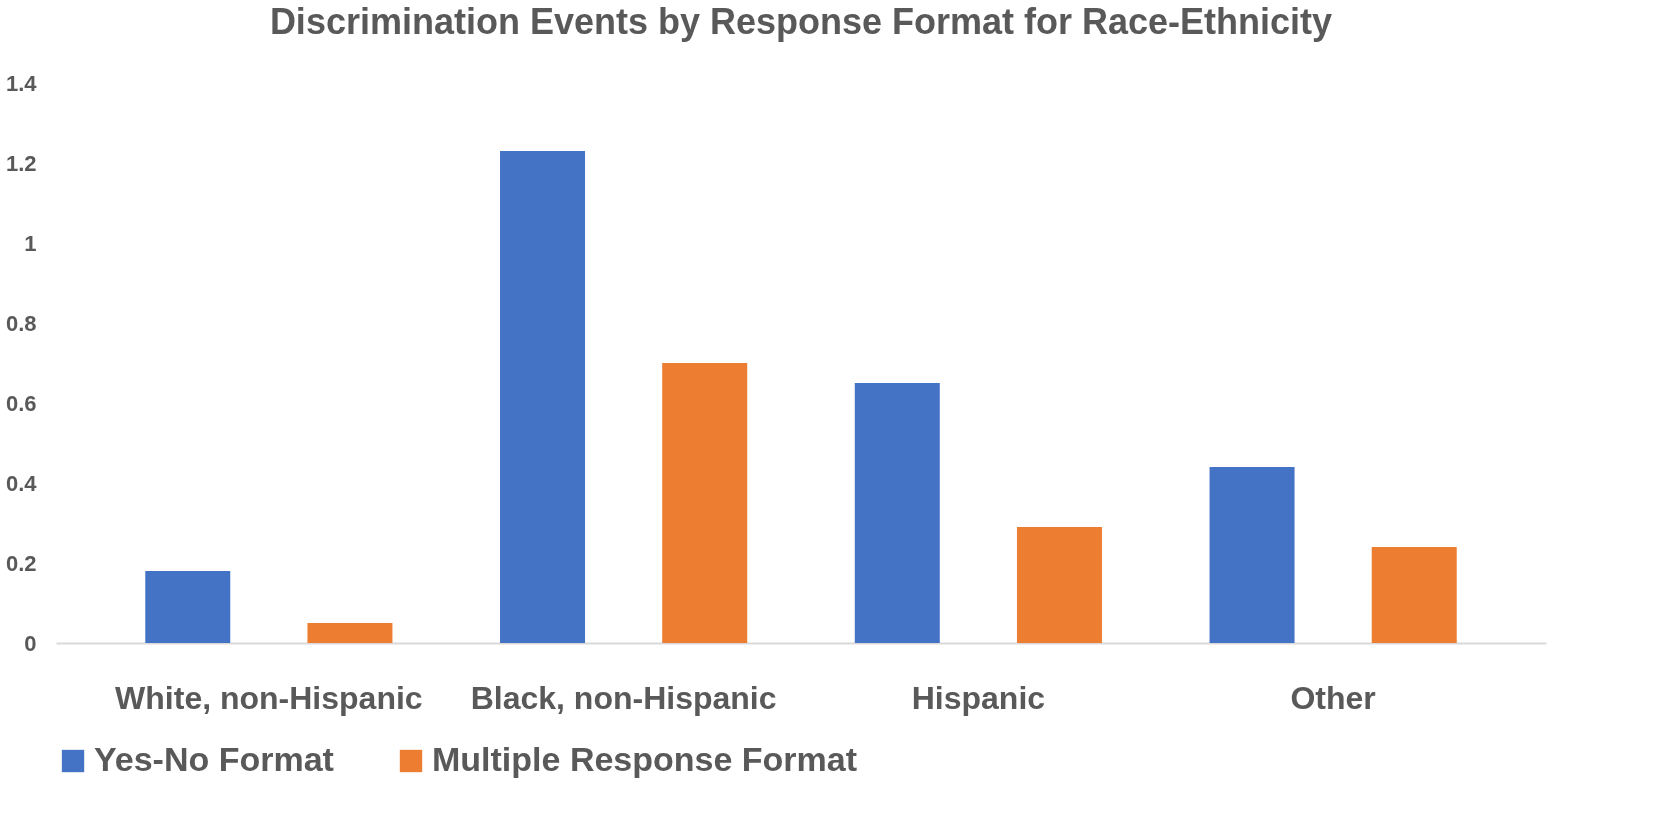 The image size is (1675, 827). What do you see at coordinates (21, 163) in the screenshot?
I see `y-tick-label: 1.2` at bounding box center [21, 163].